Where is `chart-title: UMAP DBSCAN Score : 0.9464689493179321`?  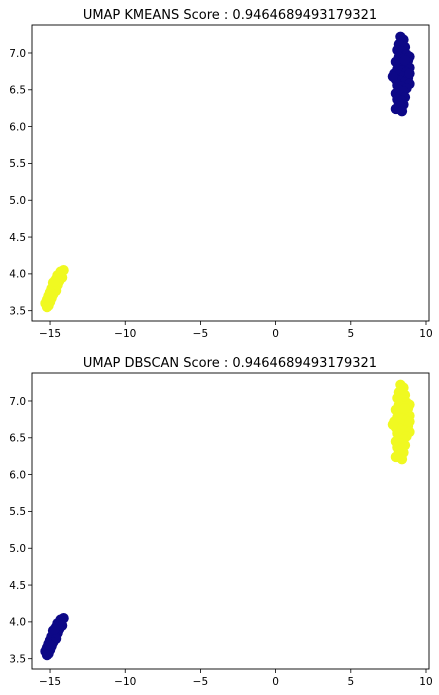 chart-title: UMAP DBSCAN Score : 0.9464689493179321 is located at coordinates (230, 363).